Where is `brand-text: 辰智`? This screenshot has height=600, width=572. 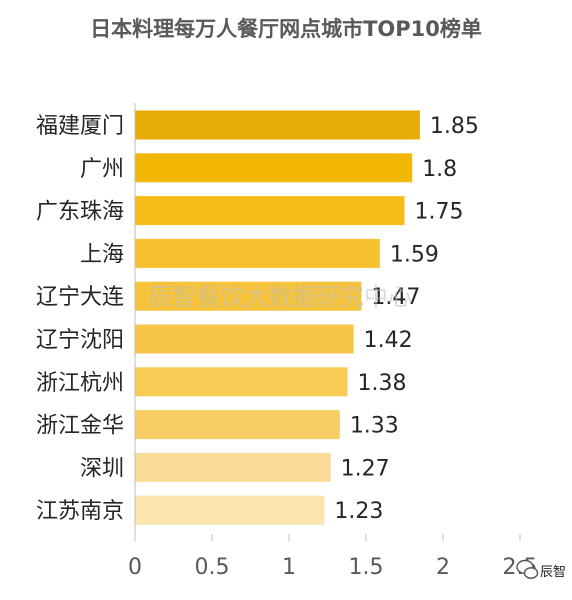
brand-text: 辰智 is located at coordinates (553, 572).